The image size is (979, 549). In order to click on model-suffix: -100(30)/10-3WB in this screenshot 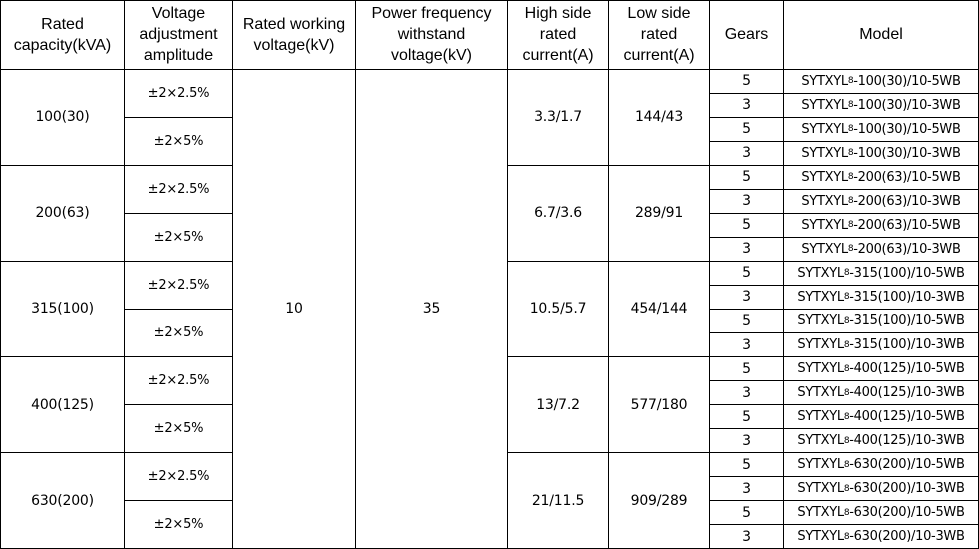, I will do `click(907, 153)`.